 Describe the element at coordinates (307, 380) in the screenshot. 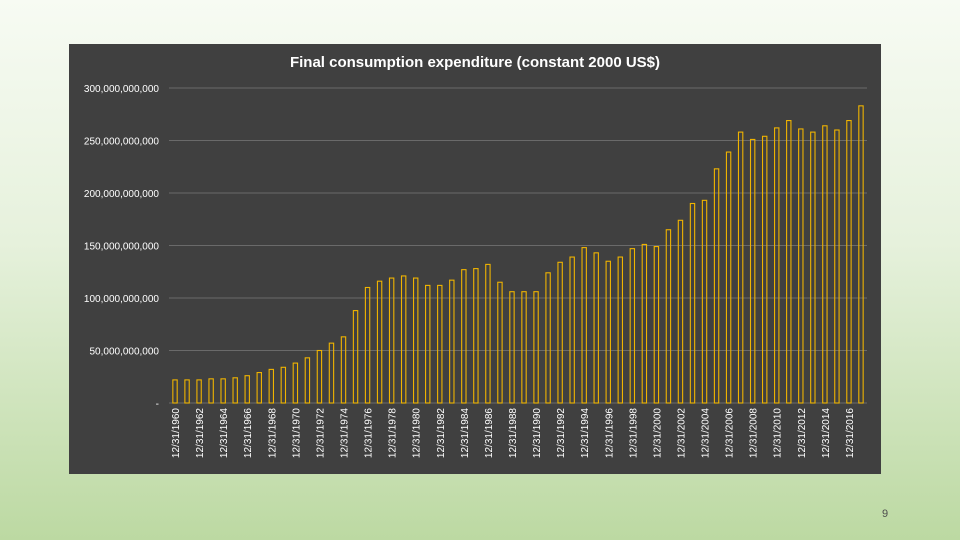

I see `bar-12/31/1971` at that location.